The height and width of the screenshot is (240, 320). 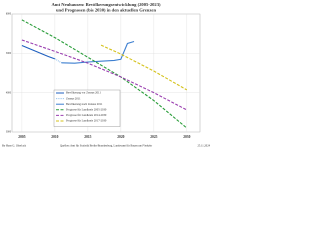 I want to click on legend-label: Prognose für Landkreis 2017-2030, so click(x=86, y=121).